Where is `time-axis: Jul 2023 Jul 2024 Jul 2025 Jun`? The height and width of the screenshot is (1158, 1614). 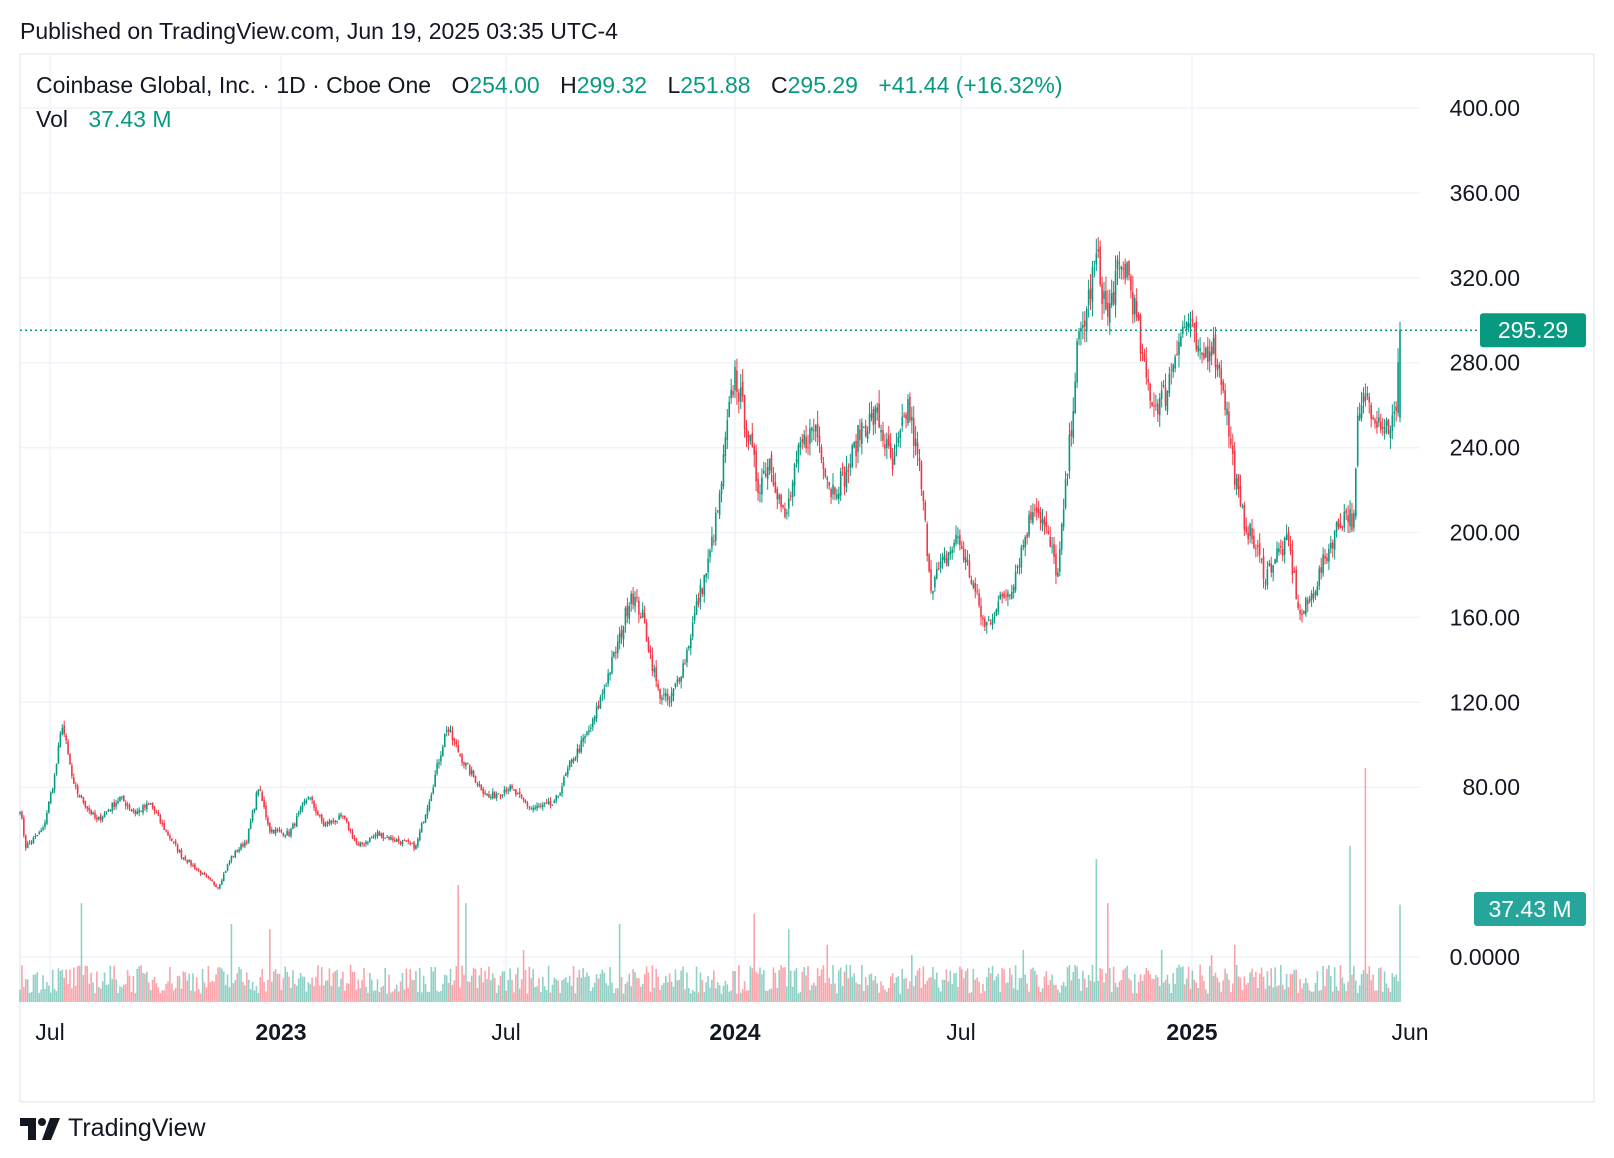
time-axis: Jul 2023 Jul 2024 Jul 2025 Jun is located at coordinates (731, 1032).